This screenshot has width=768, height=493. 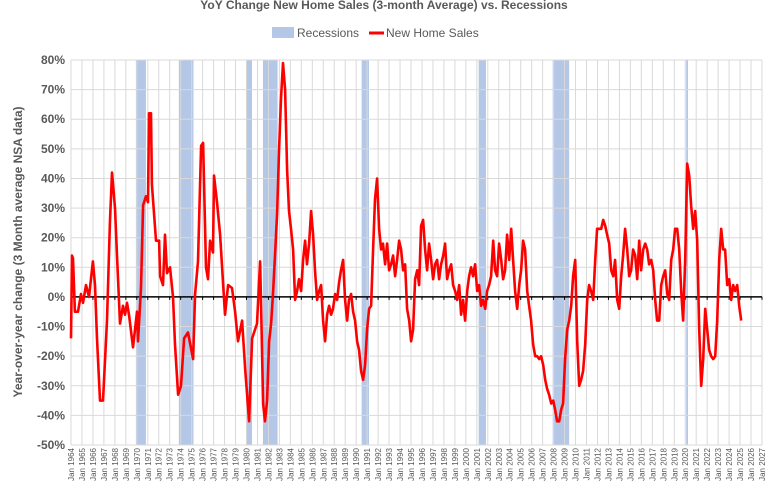 What do you see at coordinates (663, 463) in the screenshot?
I see `x-tick-label: Jan 2018` at bounding box center [663, 463].